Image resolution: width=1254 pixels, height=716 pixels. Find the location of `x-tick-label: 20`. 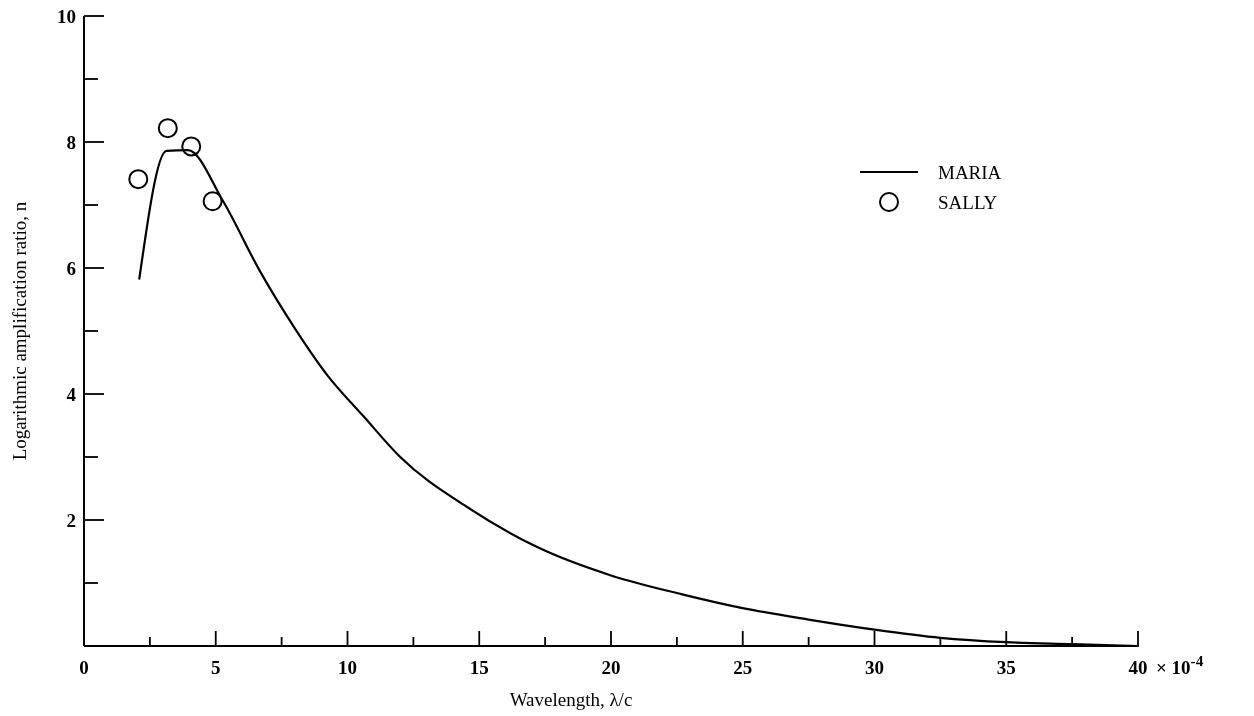

x-tick-label: 20 is located at coordinates (611, 667).